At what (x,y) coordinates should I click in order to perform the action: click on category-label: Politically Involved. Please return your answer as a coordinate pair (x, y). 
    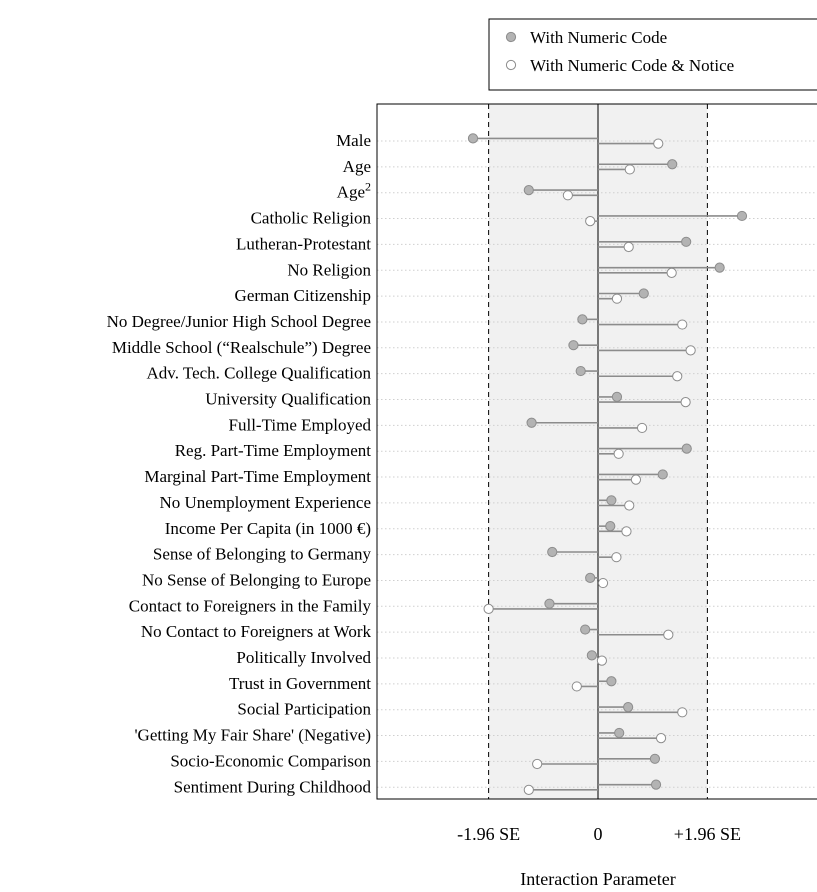
    Looking at the image, I should click on (303, 657).